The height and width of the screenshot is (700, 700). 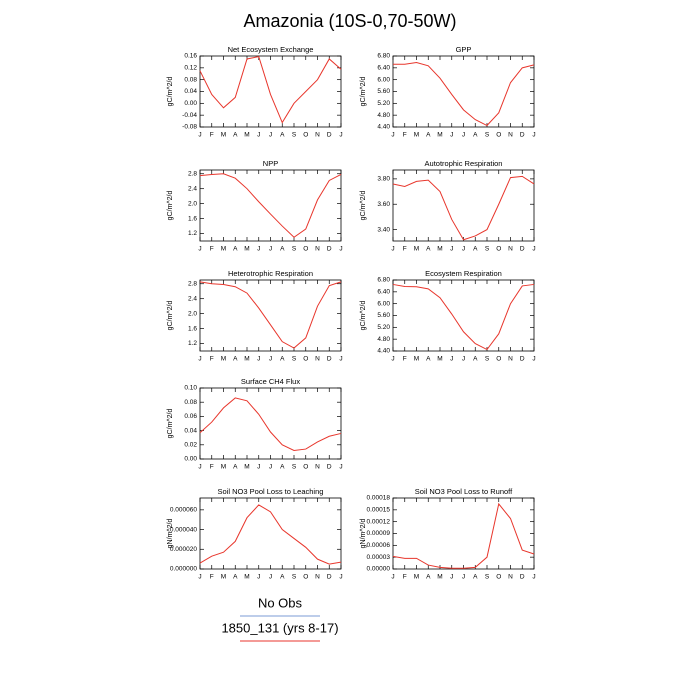 I want to click on y-tick-label: 1.2, so click(x=192, y=233).